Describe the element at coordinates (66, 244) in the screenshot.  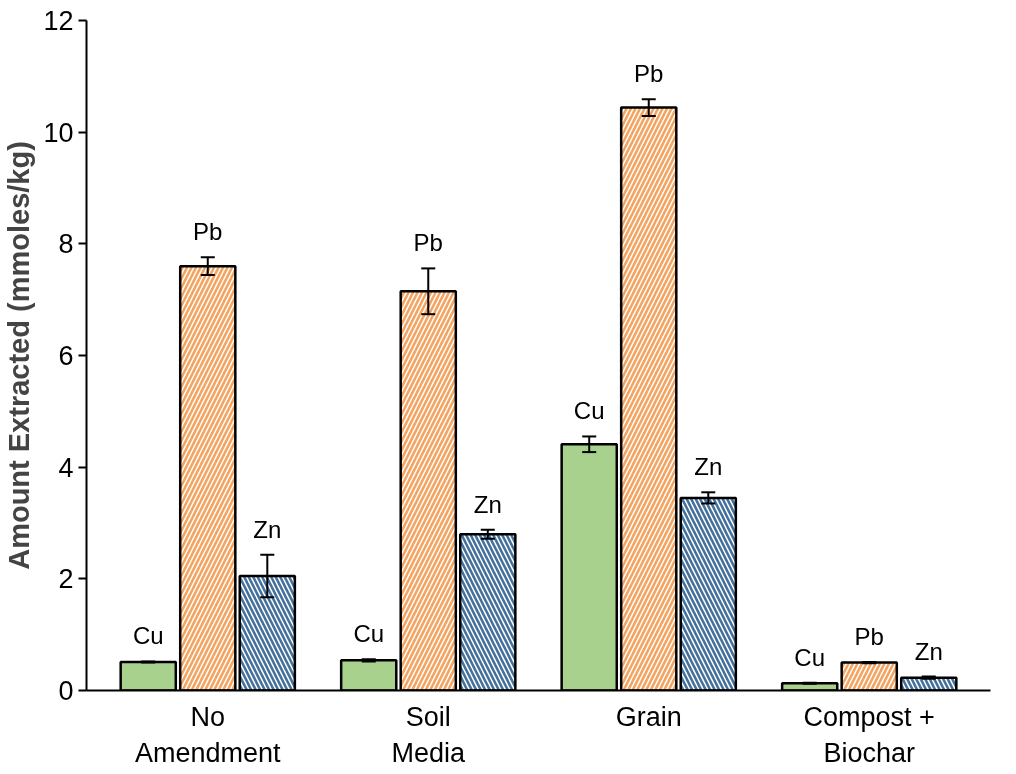
I see `y-tick-label: 8` at that location.